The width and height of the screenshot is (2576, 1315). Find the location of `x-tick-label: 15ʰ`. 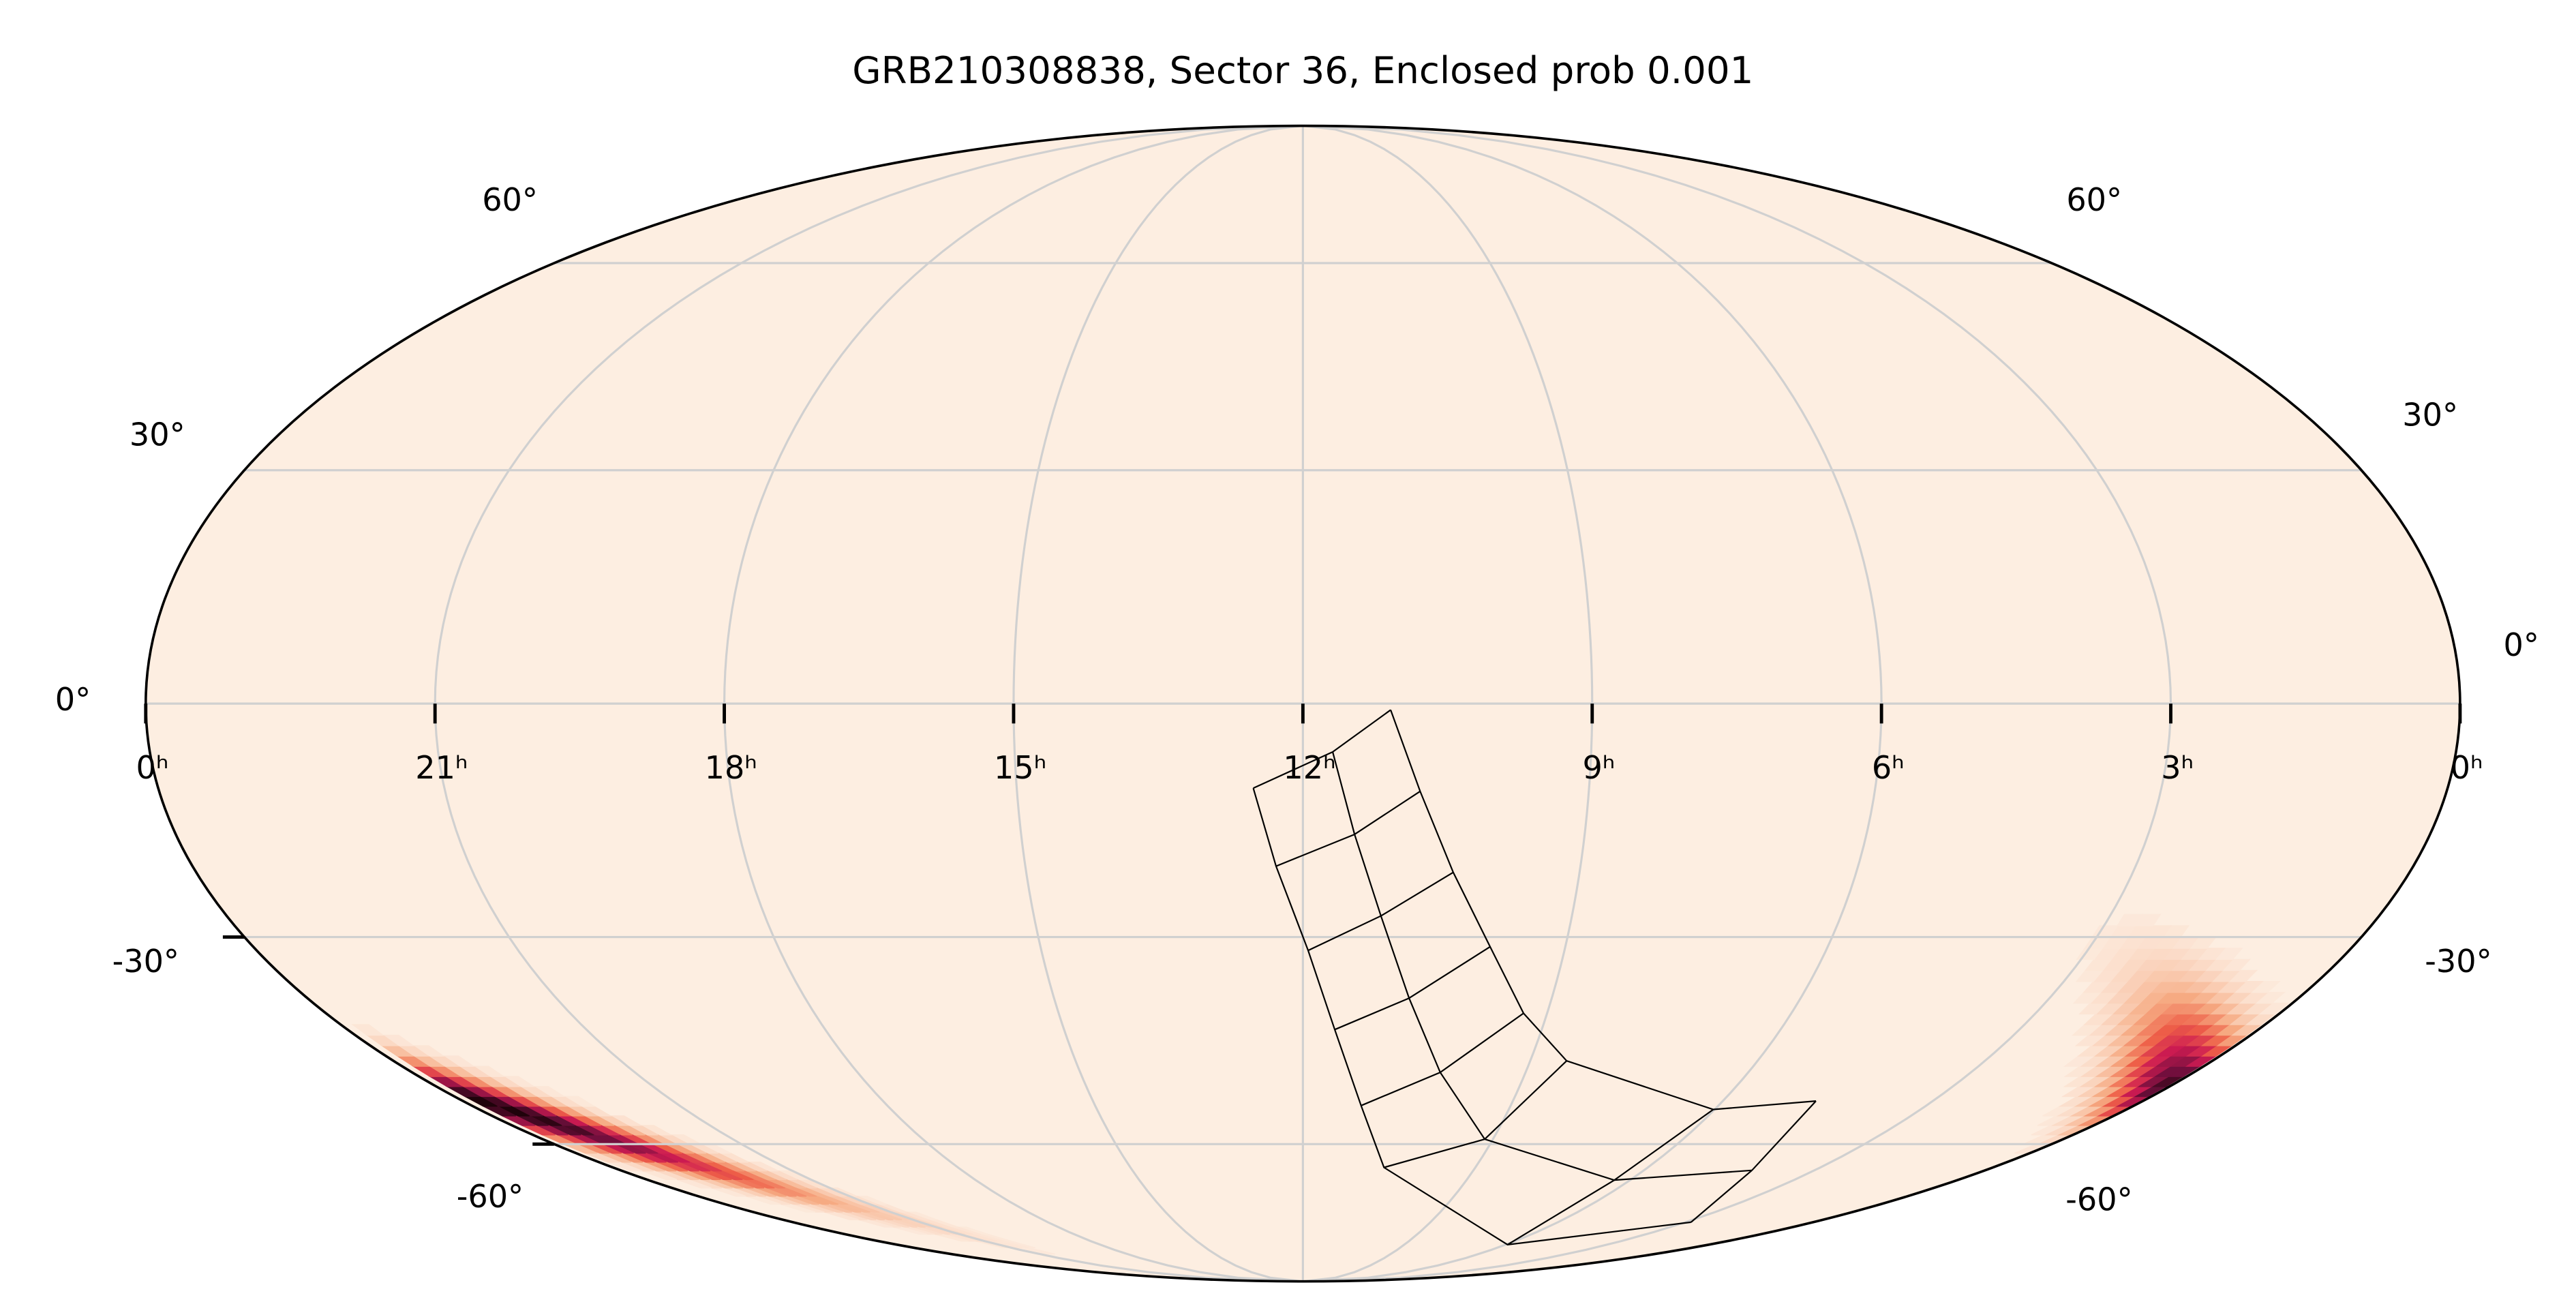

x-tick-label: 15ʰ is located at coordinates (1020, 767).